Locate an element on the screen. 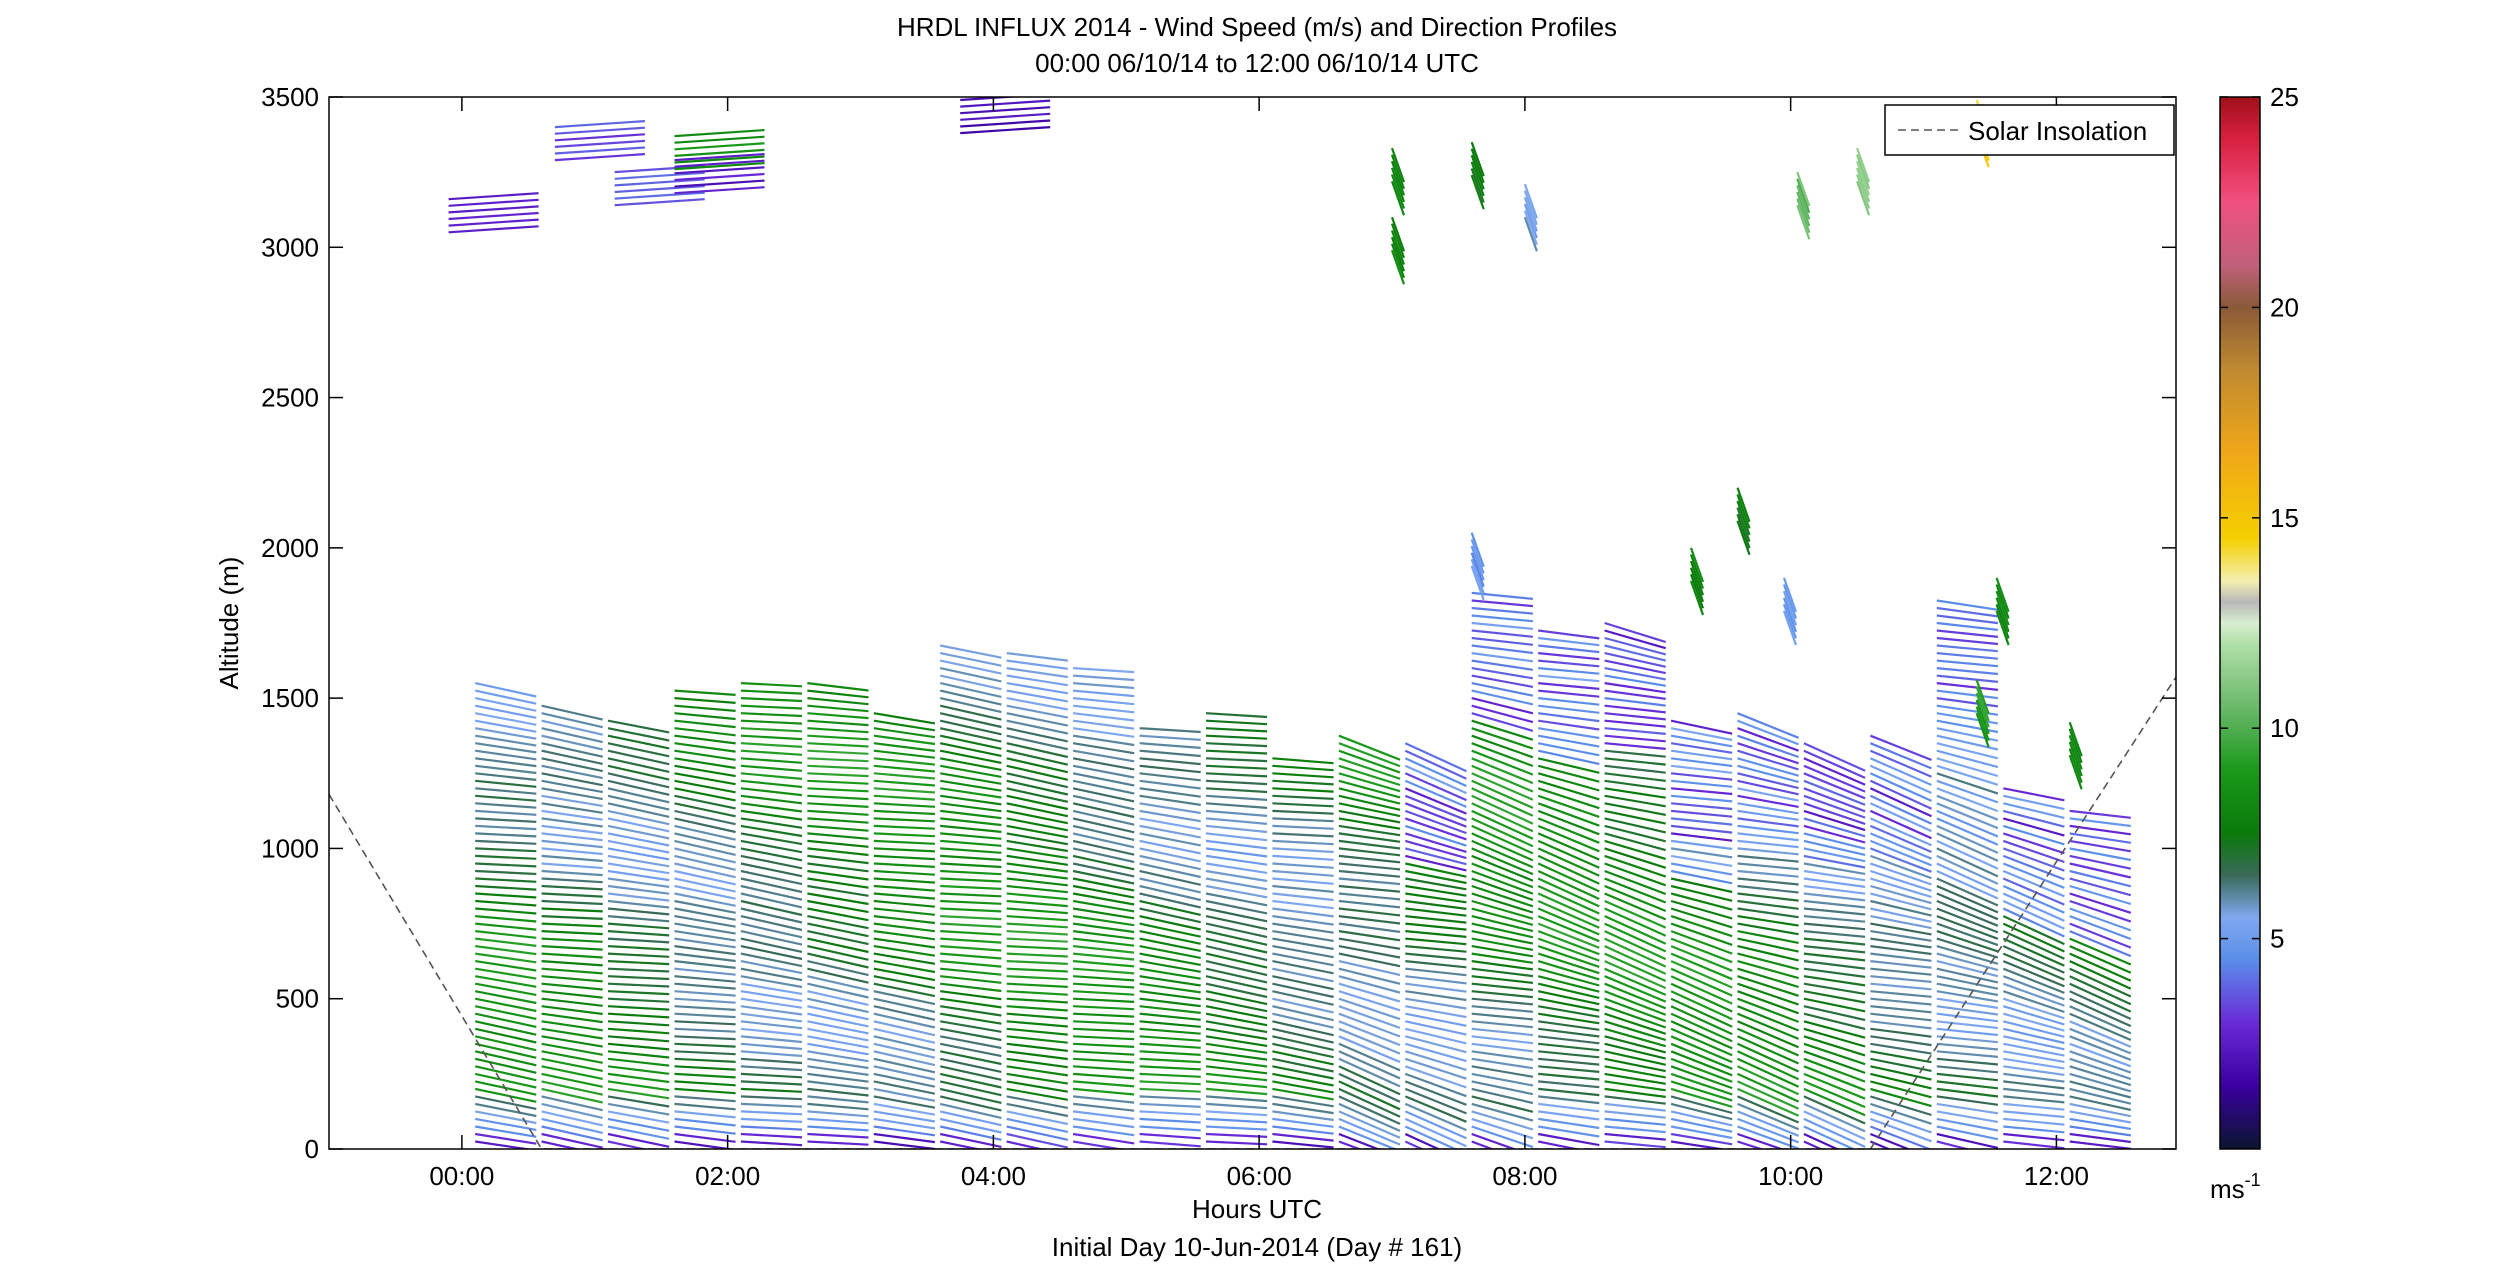 This screenshot has width=2515, height=1287. x-tick-label: 06:00 is located at coordinates (1259, 1176).